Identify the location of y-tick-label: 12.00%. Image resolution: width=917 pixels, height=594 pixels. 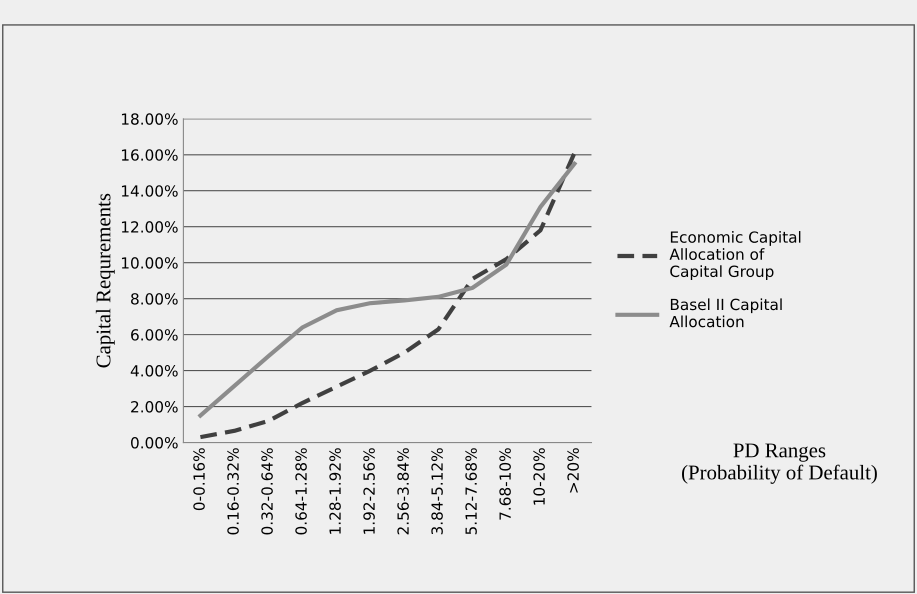
(150, 227).